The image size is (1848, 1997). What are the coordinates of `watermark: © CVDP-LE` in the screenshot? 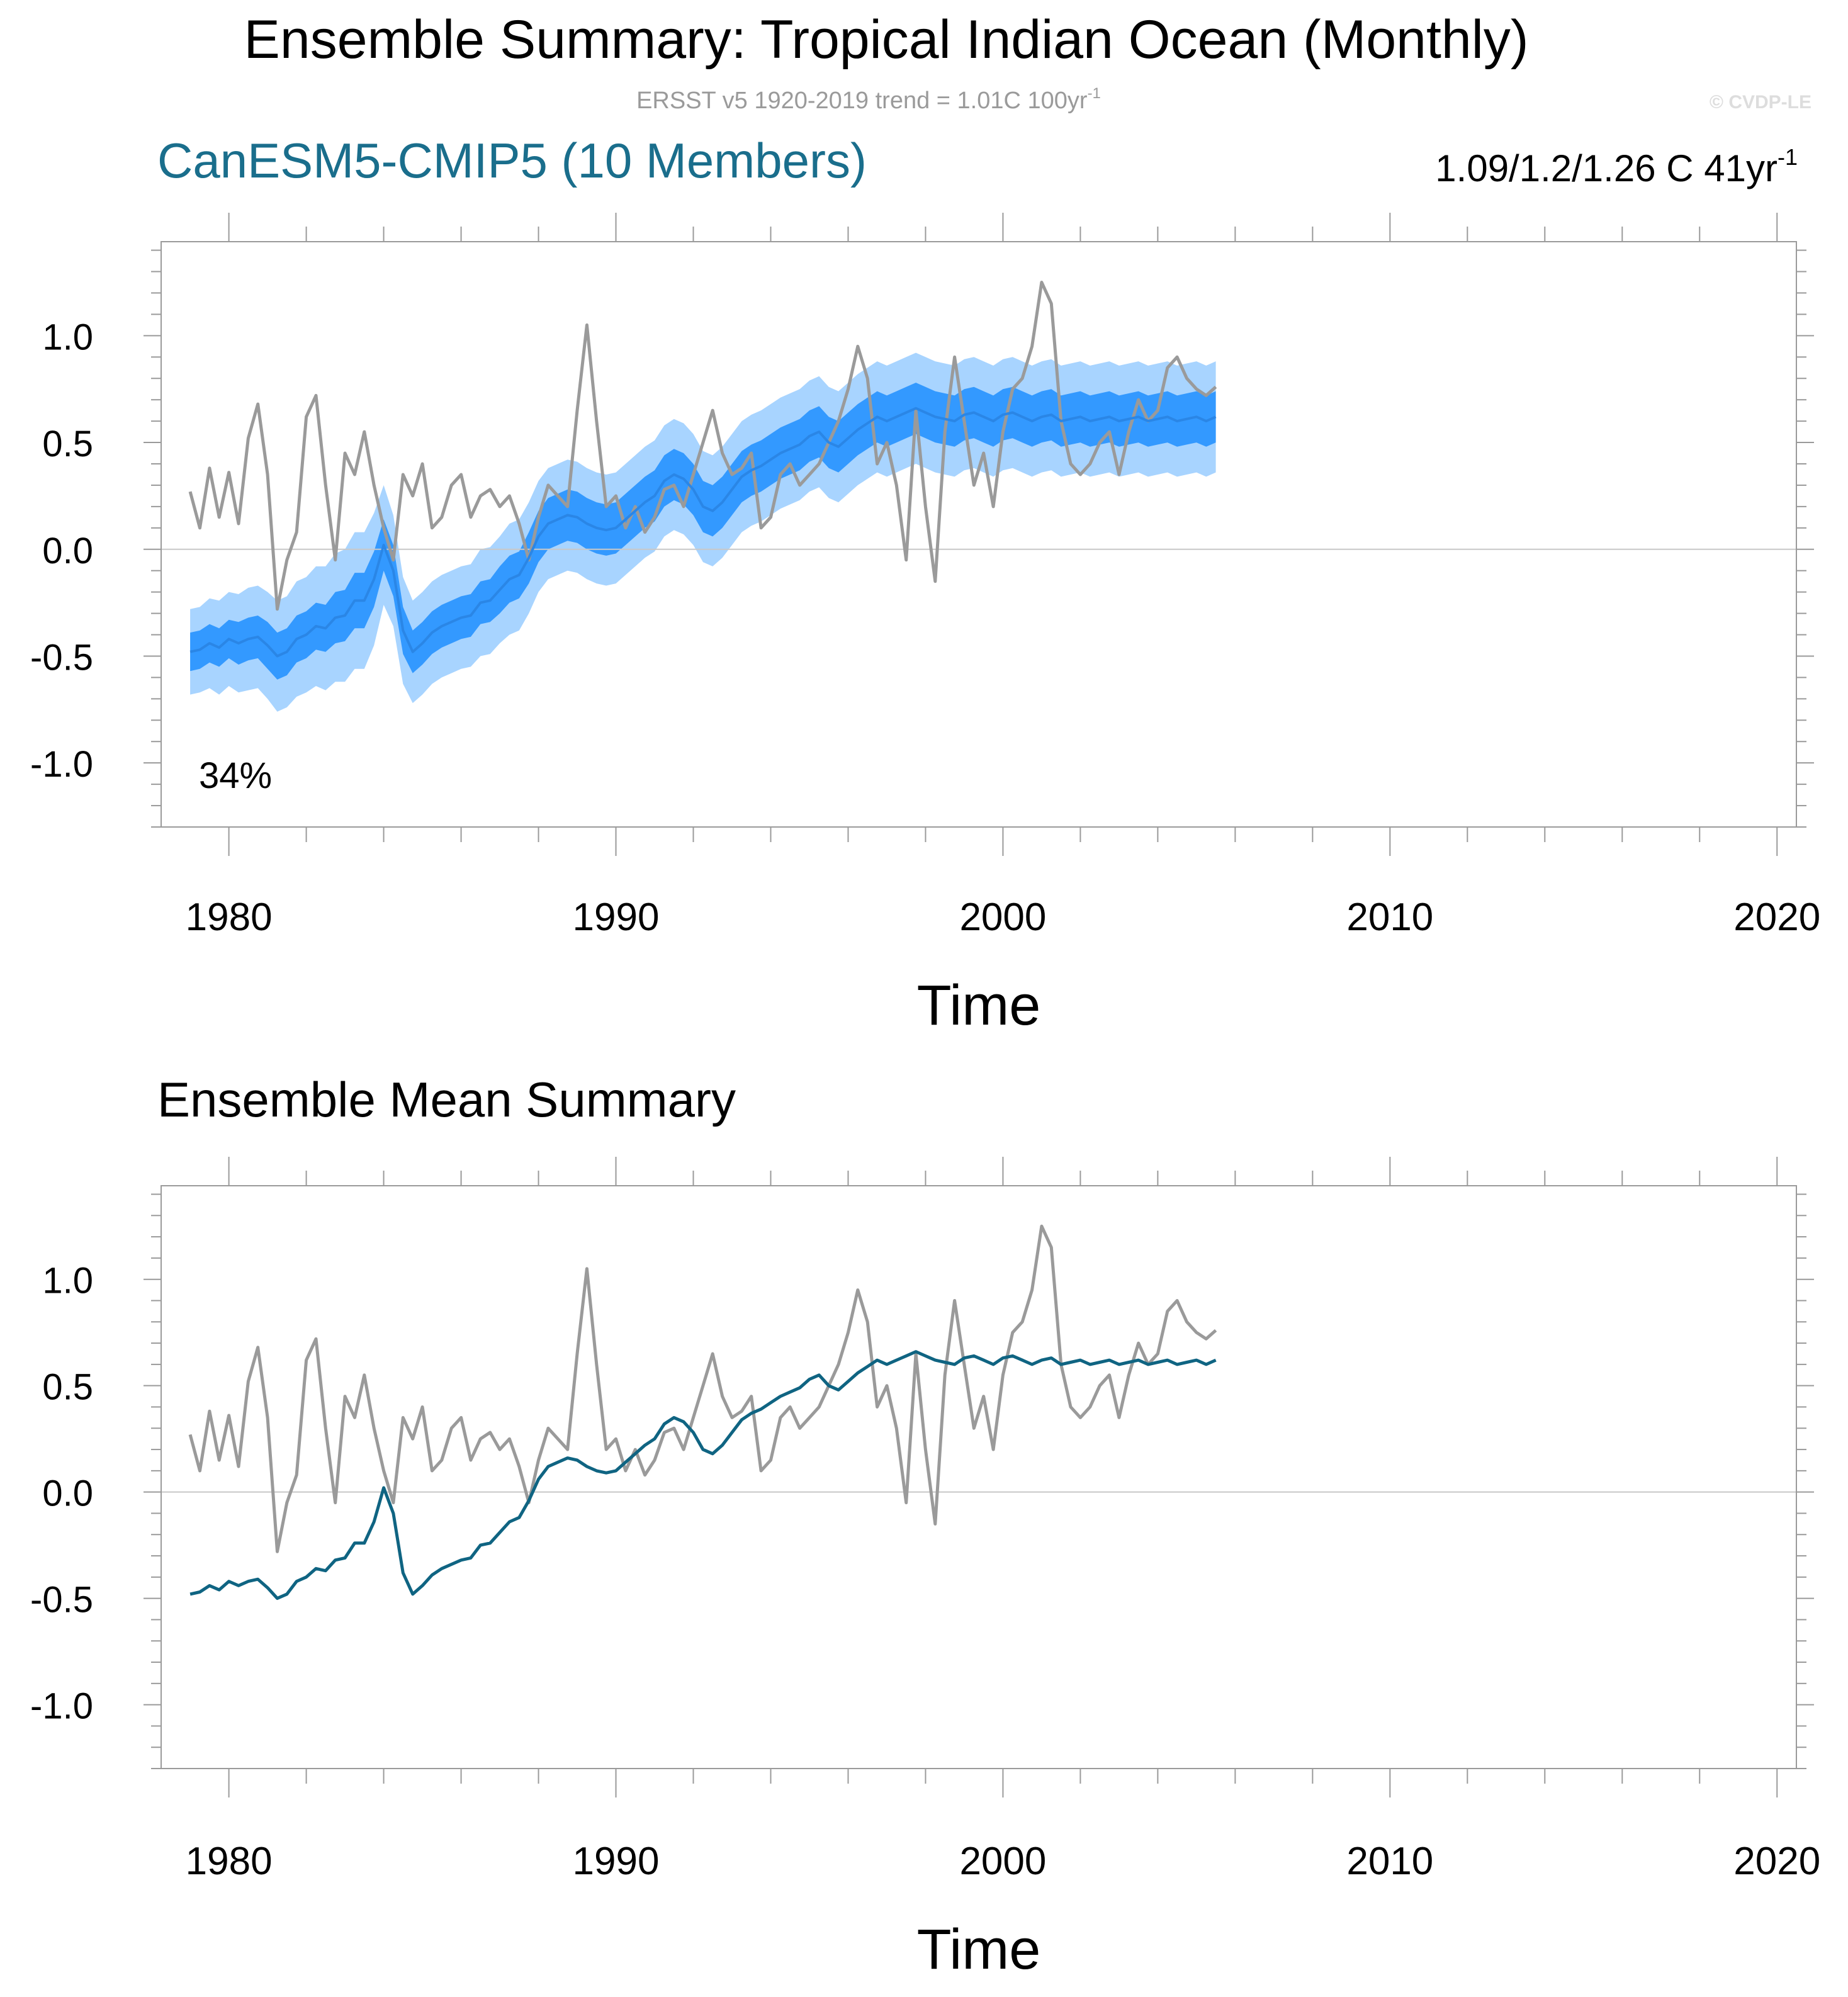 It's located at (1760, 102).